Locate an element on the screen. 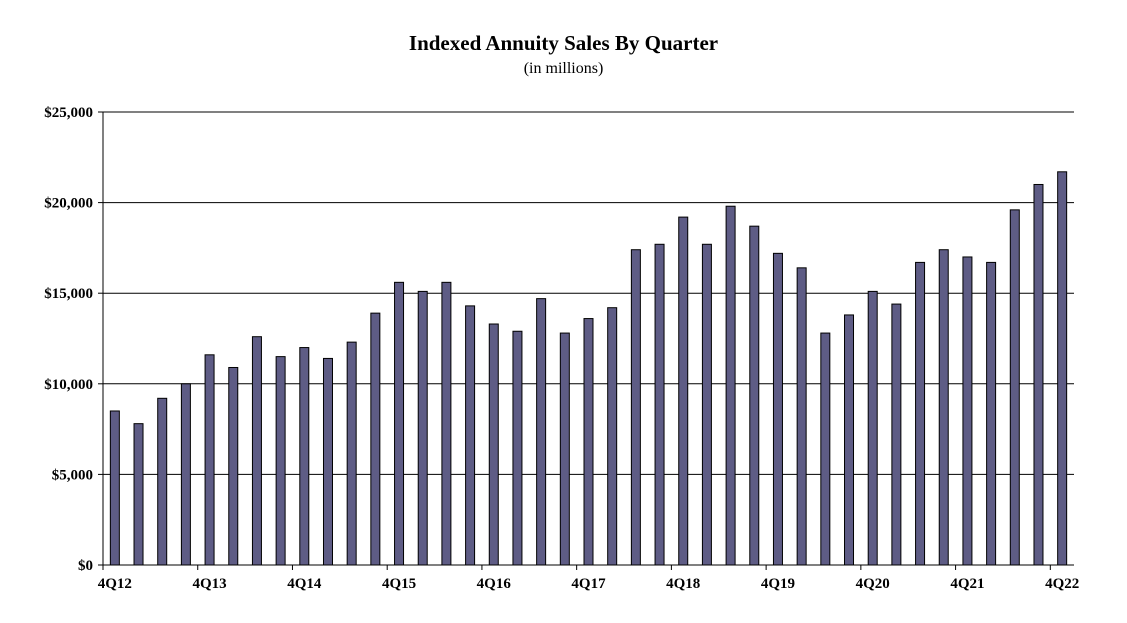 The height and width of the screenshot is (623, 1127). bar-3Q19 is located at coordinates (754, 395).